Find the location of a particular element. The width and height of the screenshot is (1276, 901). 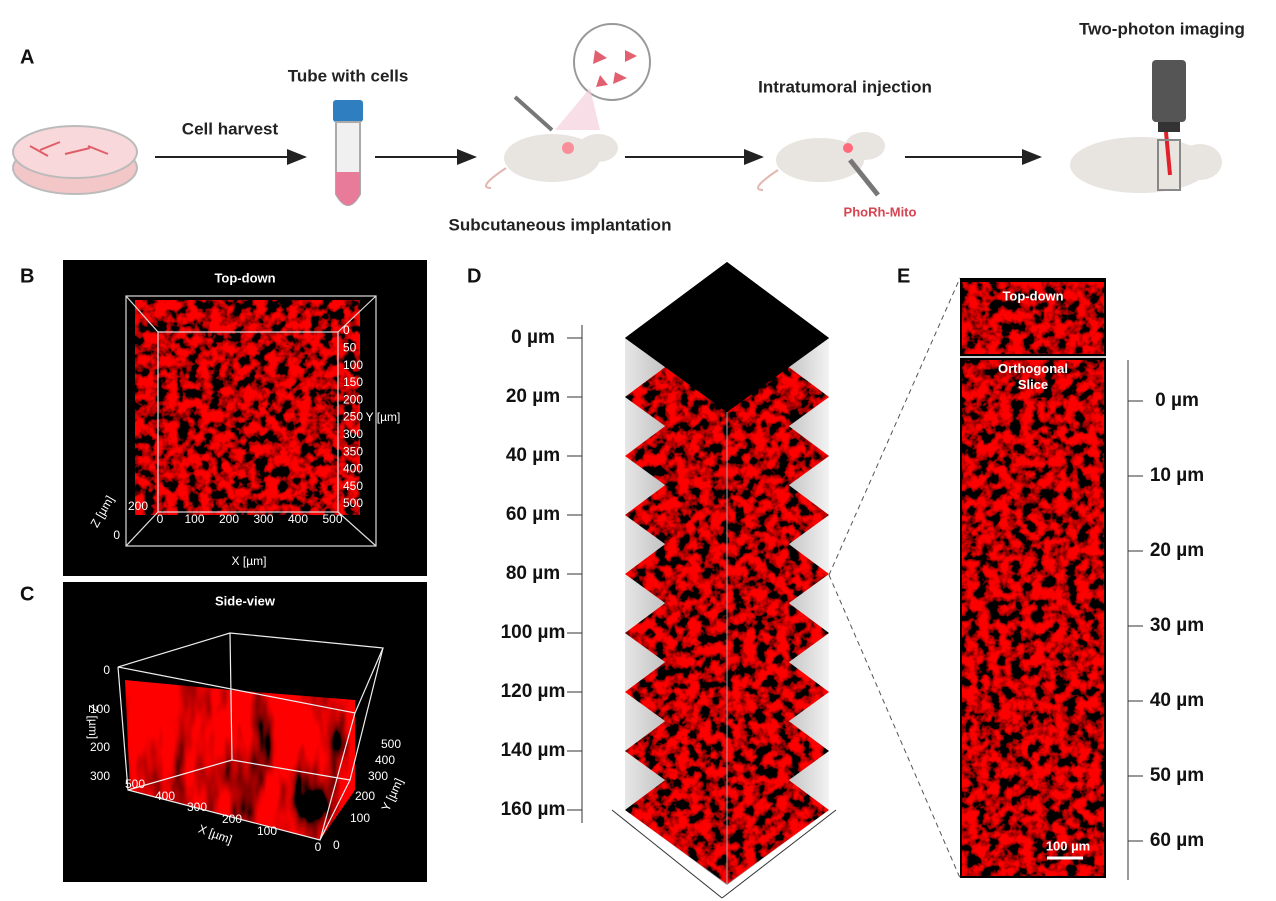

depth-label: 140 µm is located at coordinates (533, 750).